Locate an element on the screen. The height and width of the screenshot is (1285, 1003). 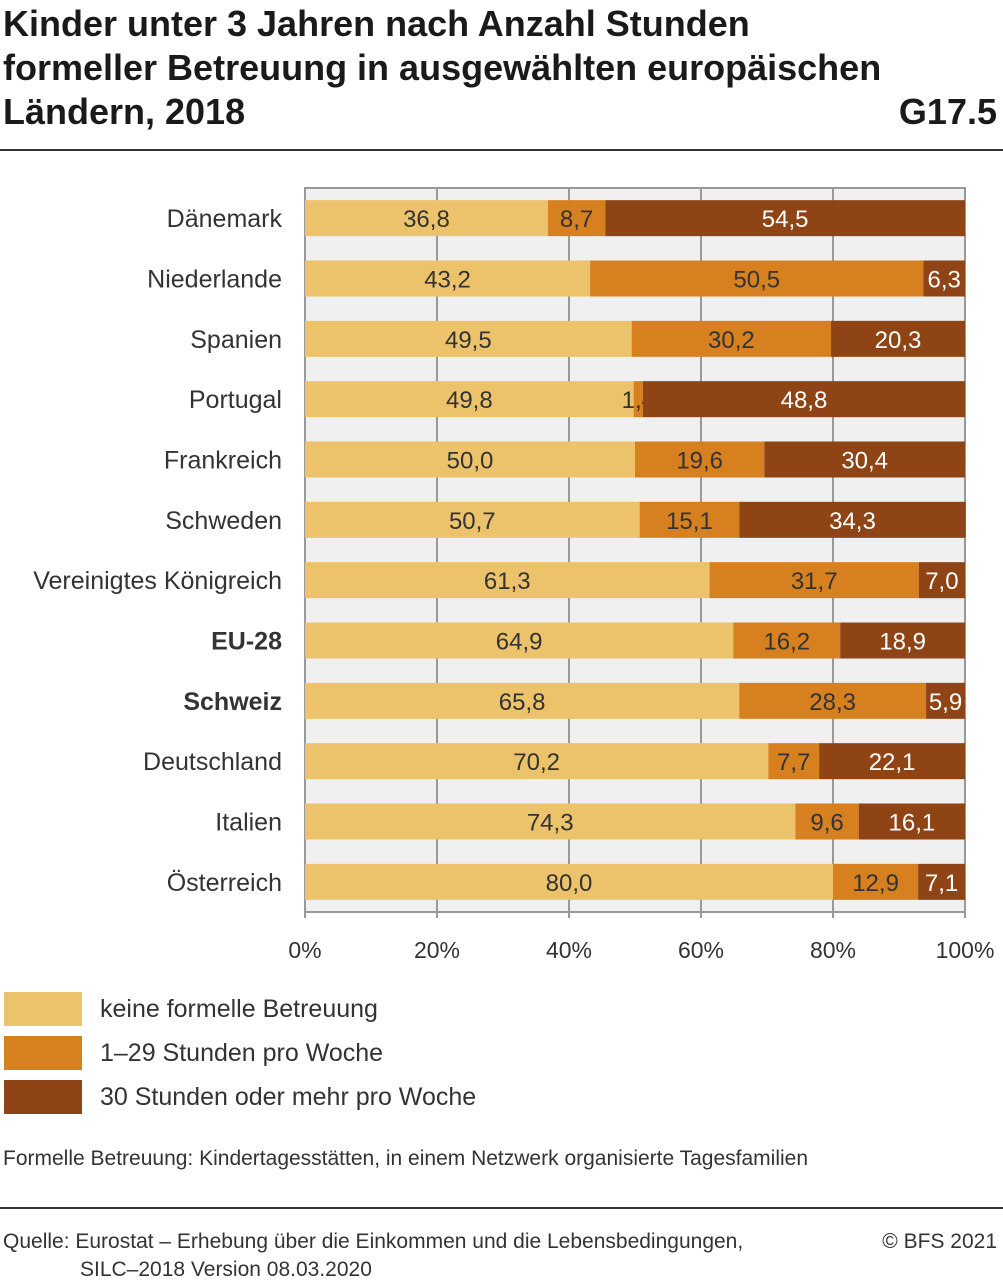
category-label: Schweiz is located at coordinates (232, 702).